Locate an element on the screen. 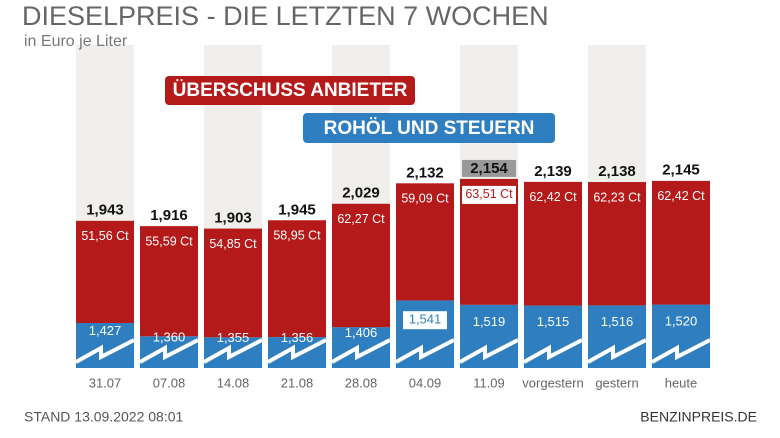 This screenshot has height=438, width=780. base-label: 1,360 is located at coordinates (169, 337).